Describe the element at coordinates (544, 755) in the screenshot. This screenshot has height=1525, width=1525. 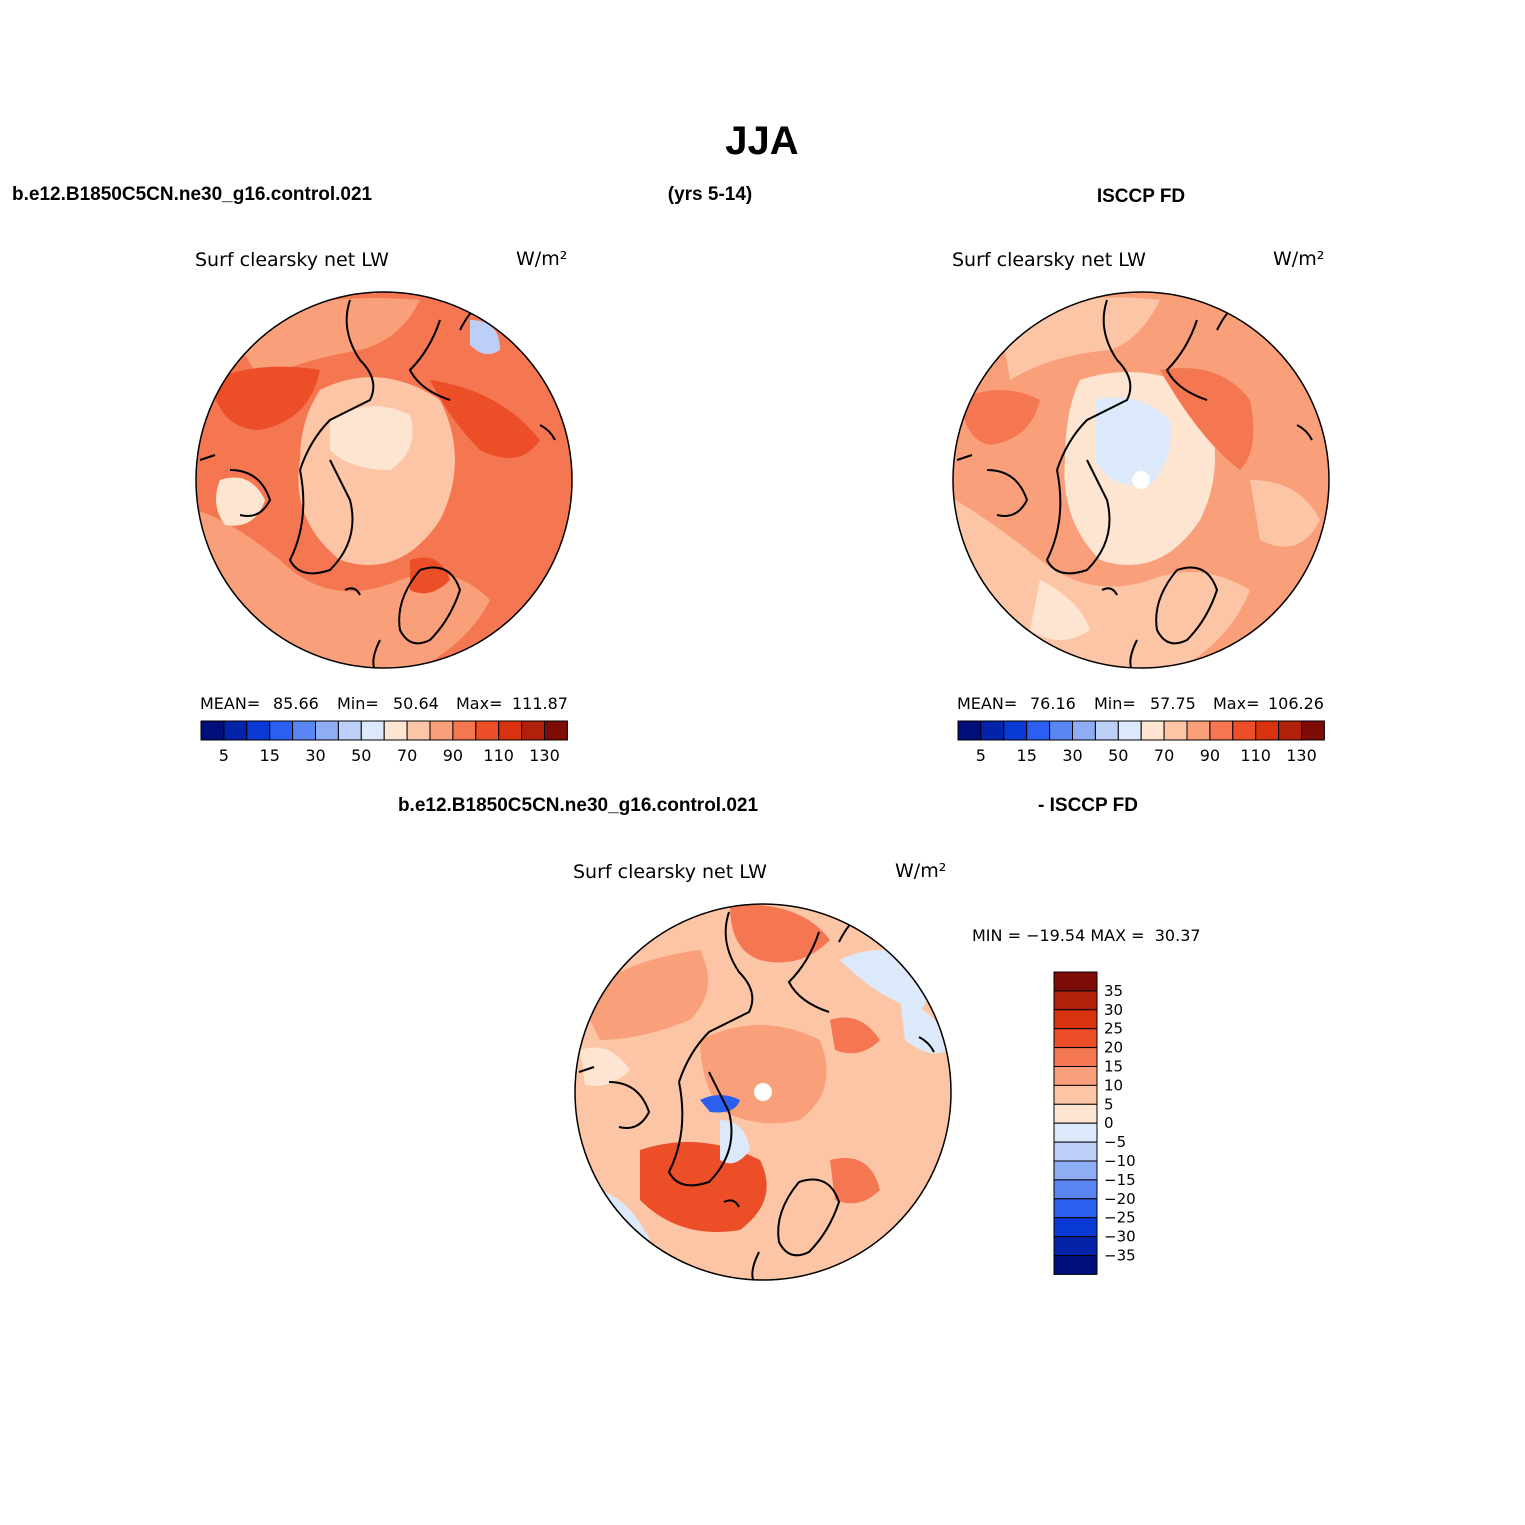
I see `model-colorbar-label: 130` at that location.